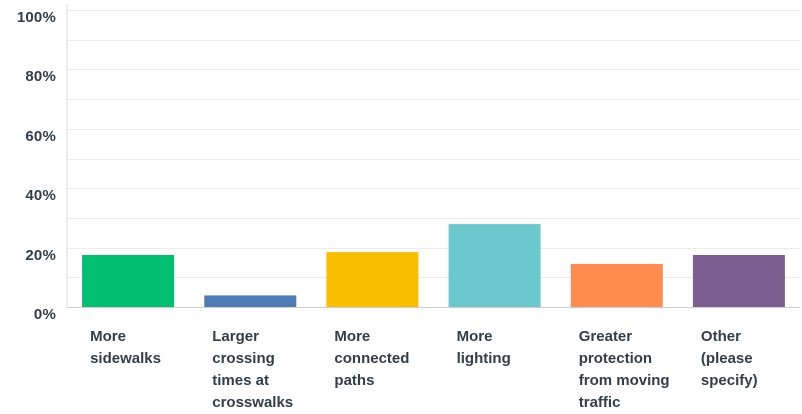 This screenshot has width=802, height=414. Describe the element at coordinates (40, 196) in the screenshot. I see `y-tick-label: 40%` at that location.